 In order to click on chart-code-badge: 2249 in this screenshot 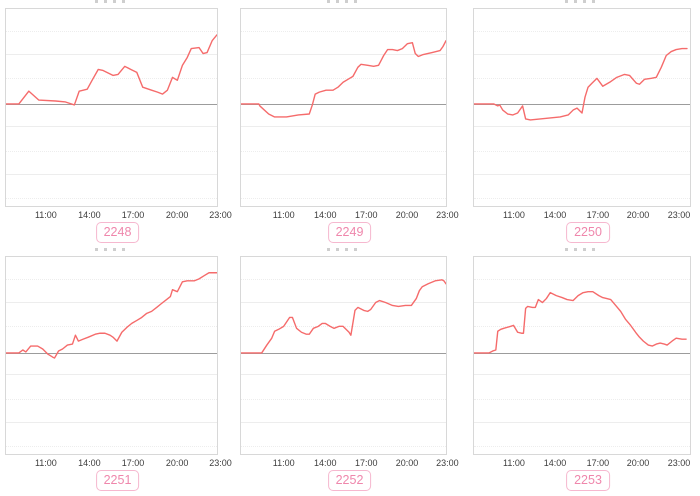, I will do `click(349, 233)`.